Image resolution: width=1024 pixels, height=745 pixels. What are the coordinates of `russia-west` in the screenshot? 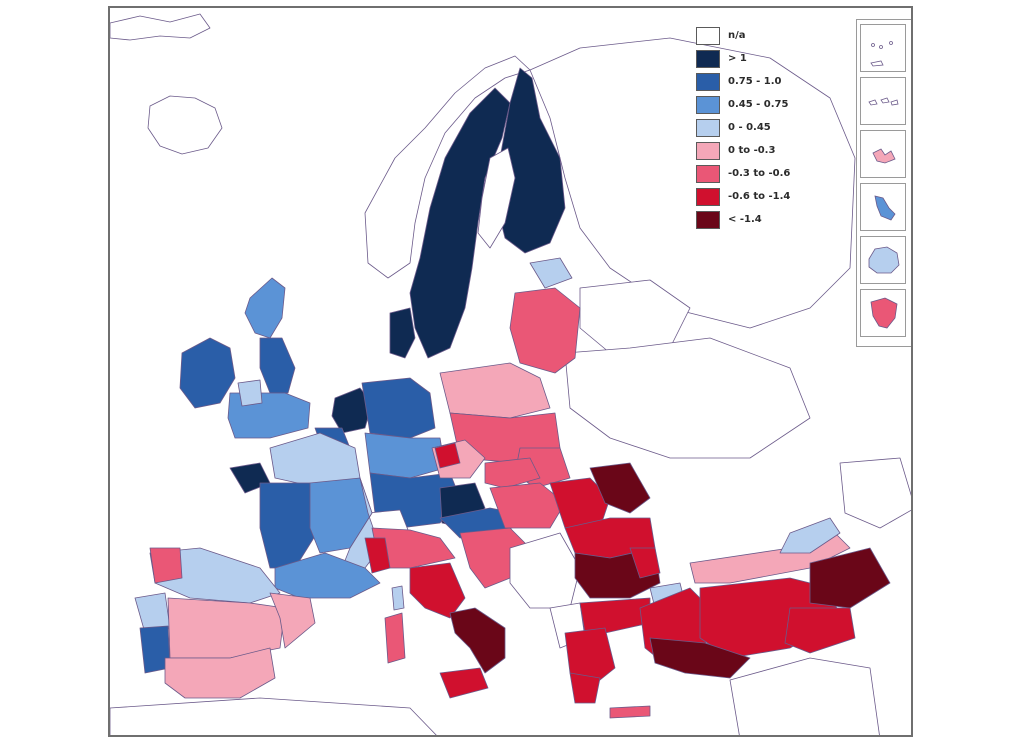 It's located at (692, 183).